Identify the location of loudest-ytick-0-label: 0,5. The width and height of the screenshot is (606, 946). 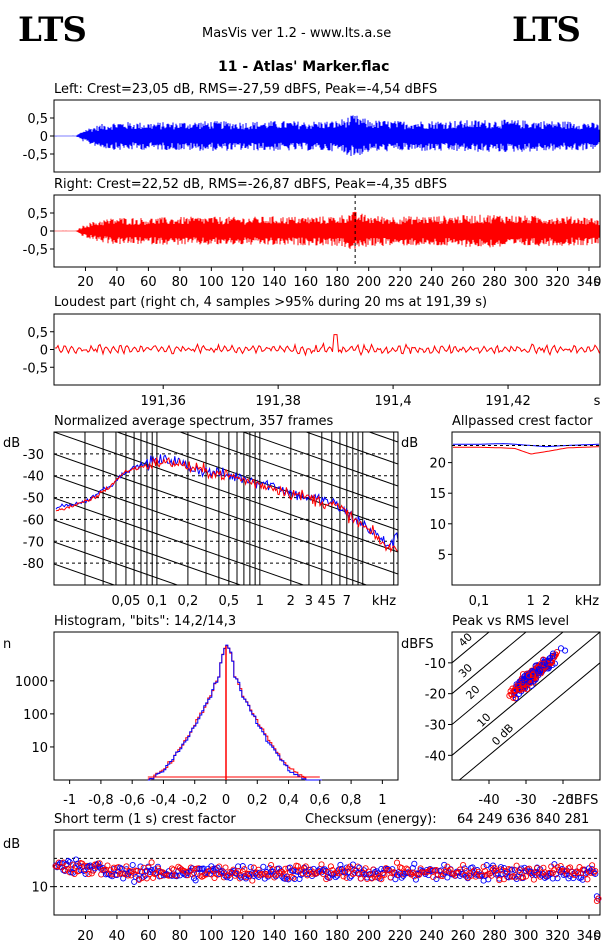
(37, 333).